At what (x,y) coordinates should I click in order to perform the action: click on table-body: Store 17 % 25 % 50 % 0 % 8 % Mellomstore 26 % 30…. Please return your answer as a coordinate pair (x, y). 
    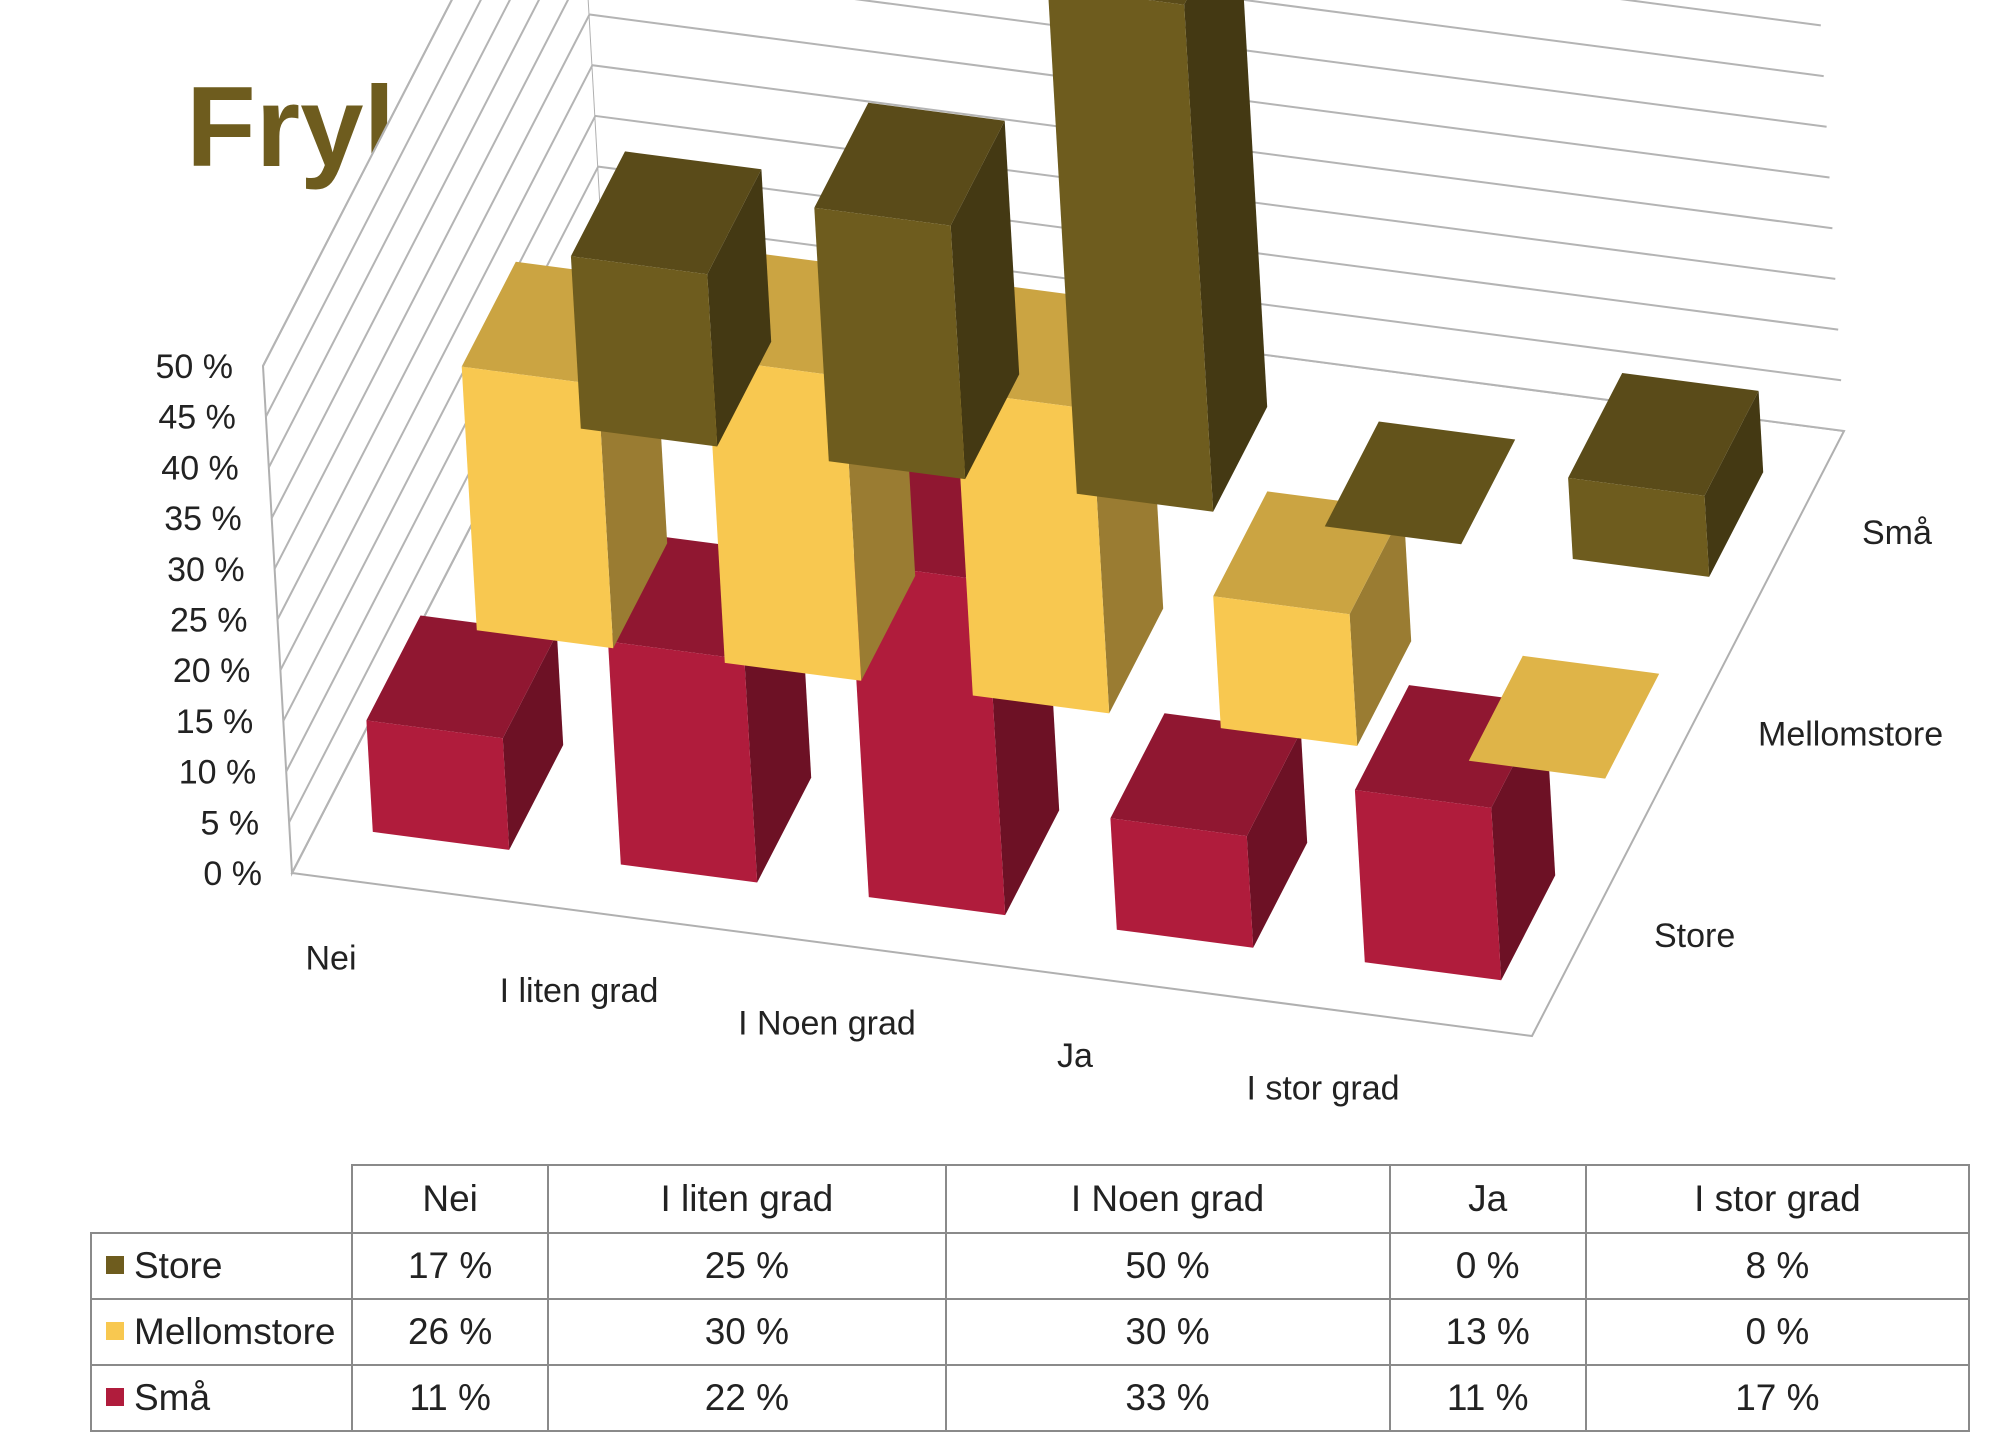
    Looking at the image, I should click on (1030, 1332).